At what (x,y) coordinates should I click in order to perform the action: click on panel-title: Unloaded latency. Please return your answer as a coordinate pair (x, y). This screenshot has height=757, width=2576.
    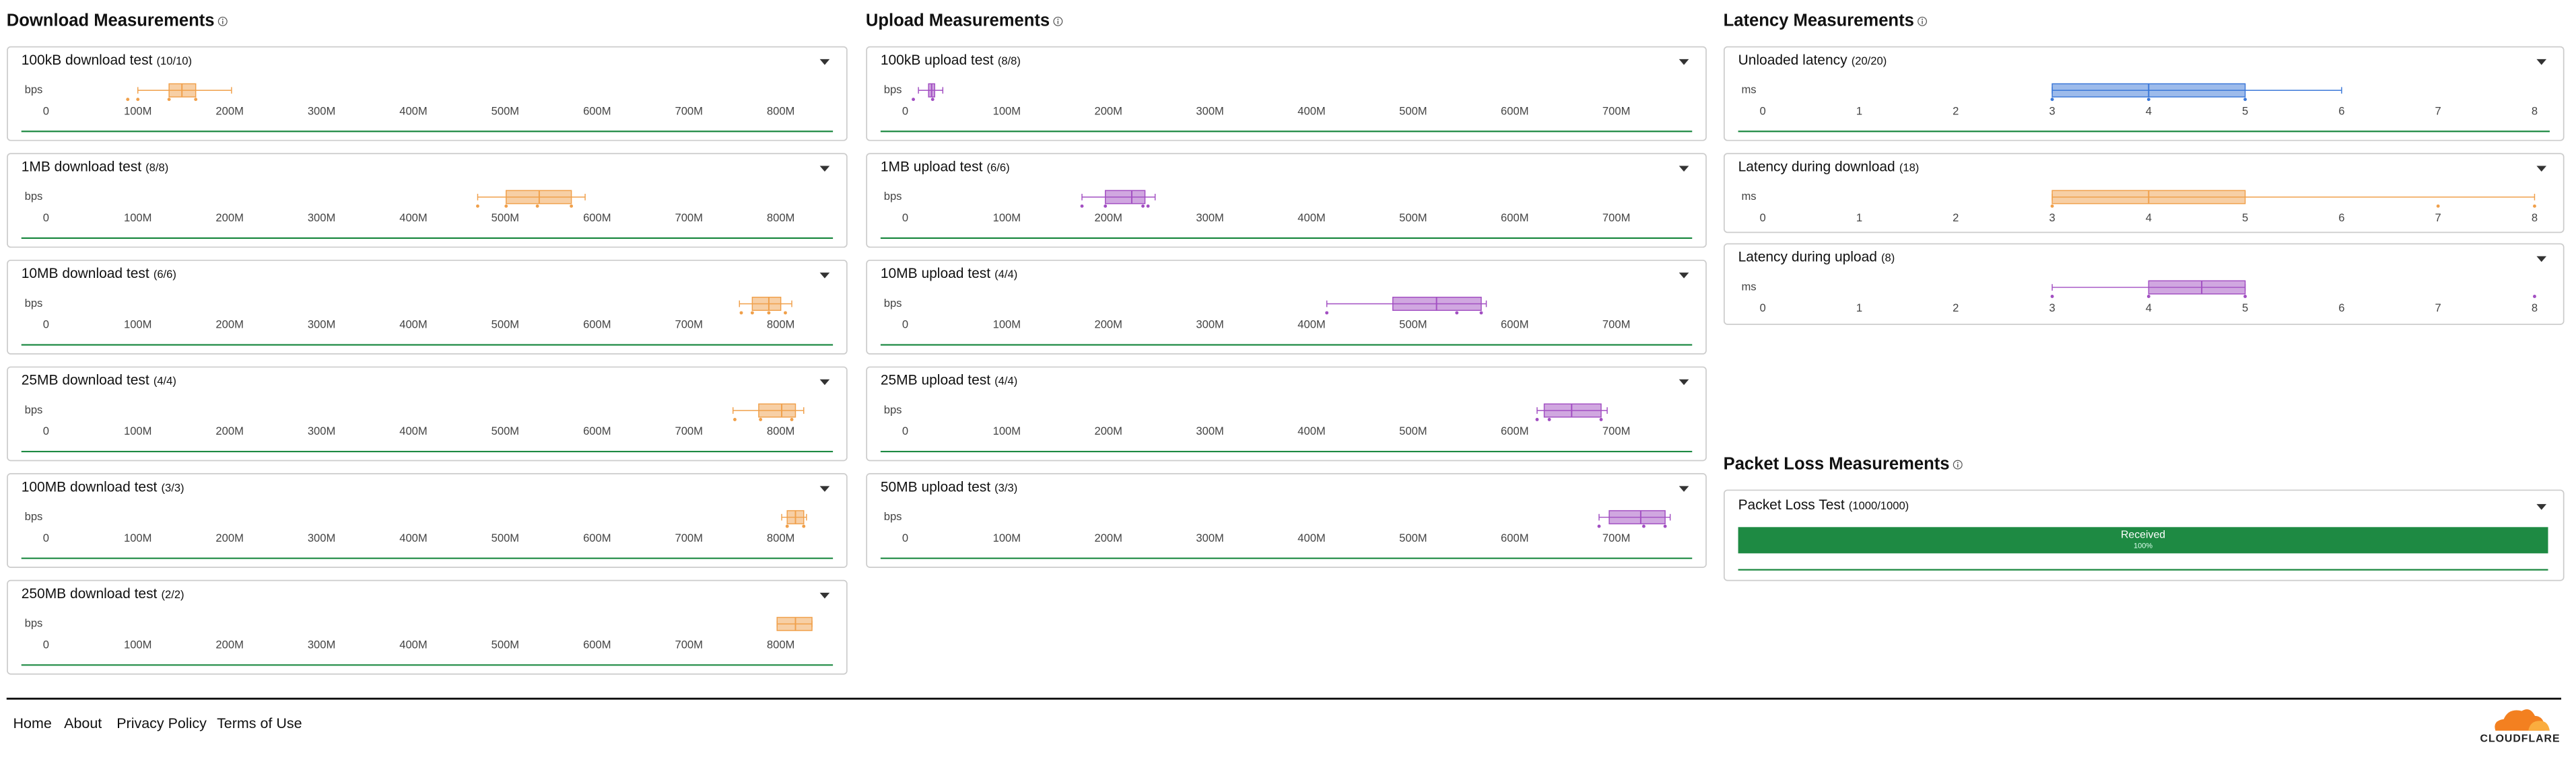
    Looking at the image, I should click on (1793, 60).